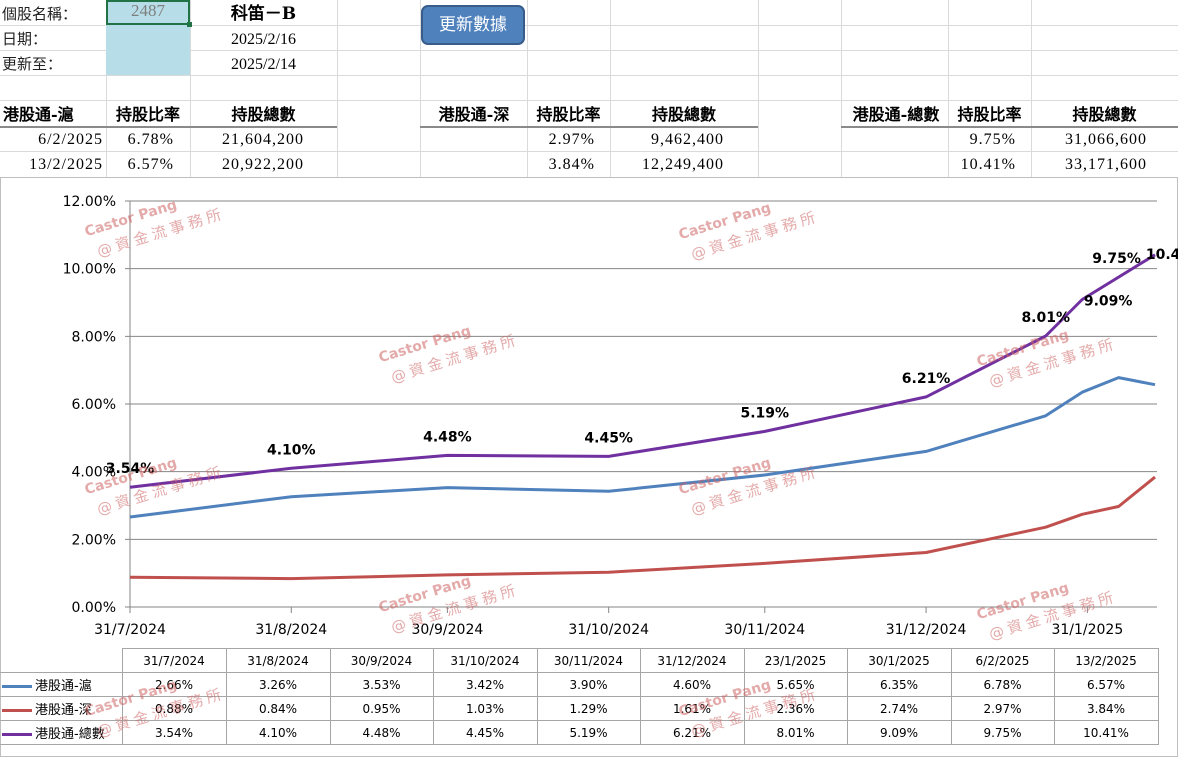 This screenshot has width=1178, height=757. I want to click on x-tick-label: 31/8/2024, so click(291, 630).